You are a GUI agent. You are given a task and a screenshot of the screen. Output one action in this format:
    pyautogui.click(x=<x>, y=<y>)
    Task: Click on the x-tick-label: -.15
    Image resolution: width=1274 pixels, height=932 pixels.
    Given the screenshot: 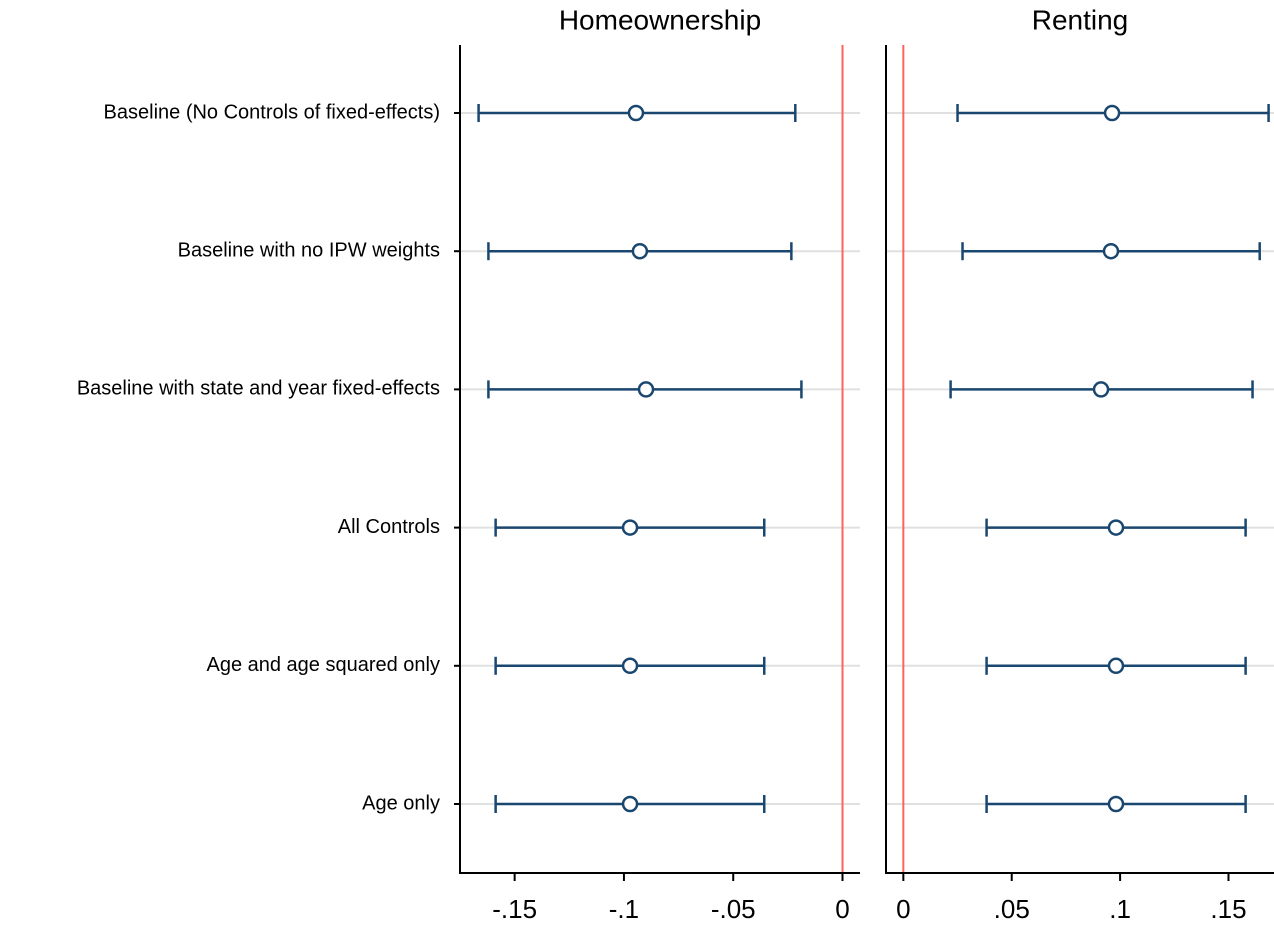 What is the action you would take?
    pyautogui.click(x=514, y=909)
    